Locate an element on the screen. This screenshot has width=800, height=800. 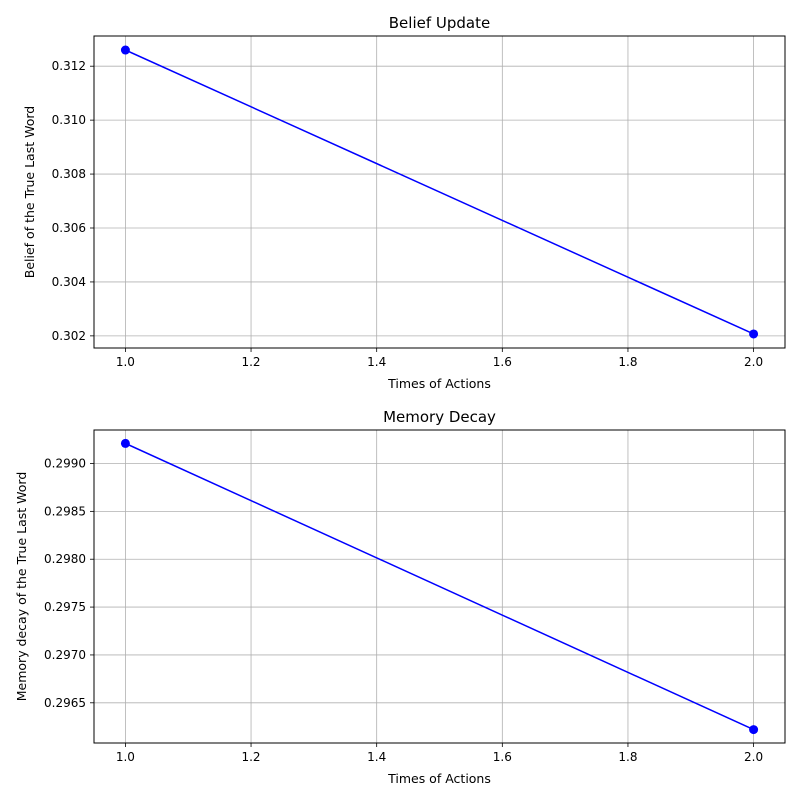
y-ticks: 0.302 0.304 0.306 0.308 0.310 0.312 is located at coordinates (73, 201).